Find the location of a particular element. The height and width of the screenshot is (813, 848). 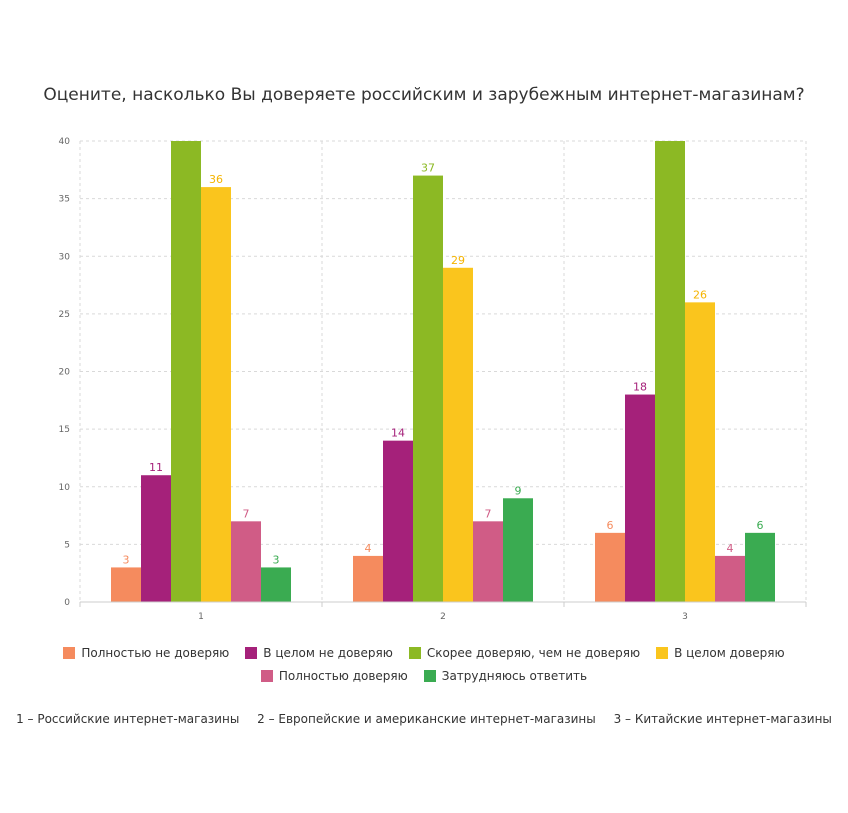

legend-label: В целом не доверяю is located at coordinates (328, 653).